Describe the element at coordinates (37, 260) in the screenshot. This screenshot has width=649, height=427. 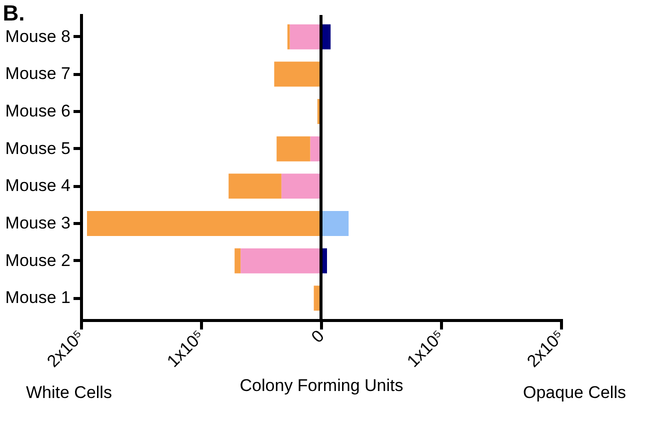
I see `y-tick-label: Mouse 2` at that location.